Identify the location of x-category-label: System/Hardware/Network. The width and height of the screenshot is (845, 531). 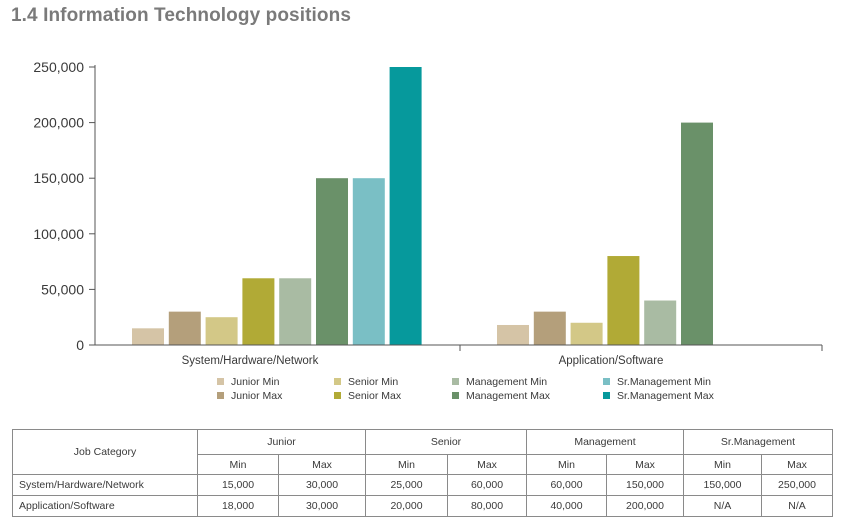
(250, 361).